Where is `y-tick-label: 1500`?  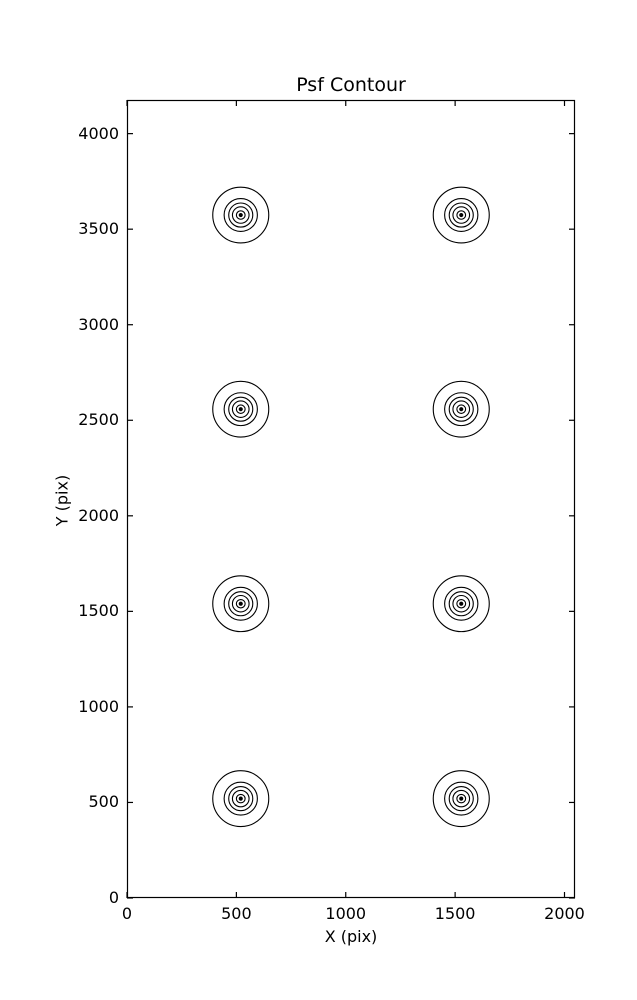
y-tick-label: 1500 is located at coordinates (98, 611).